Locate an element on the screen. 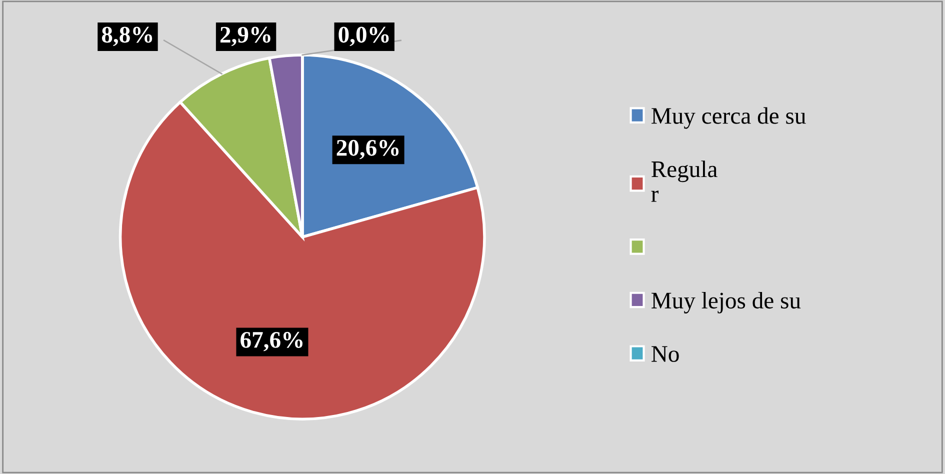  data-label: 67,6% is located at coordinates (271, 342).